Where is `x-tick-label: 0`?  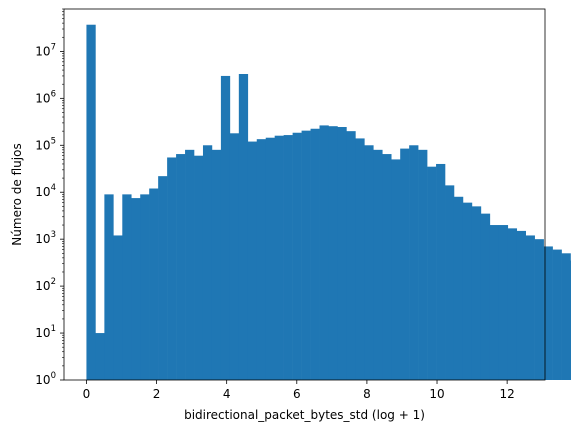
x-tick-label: 0 is located at coordinates (87, 394).